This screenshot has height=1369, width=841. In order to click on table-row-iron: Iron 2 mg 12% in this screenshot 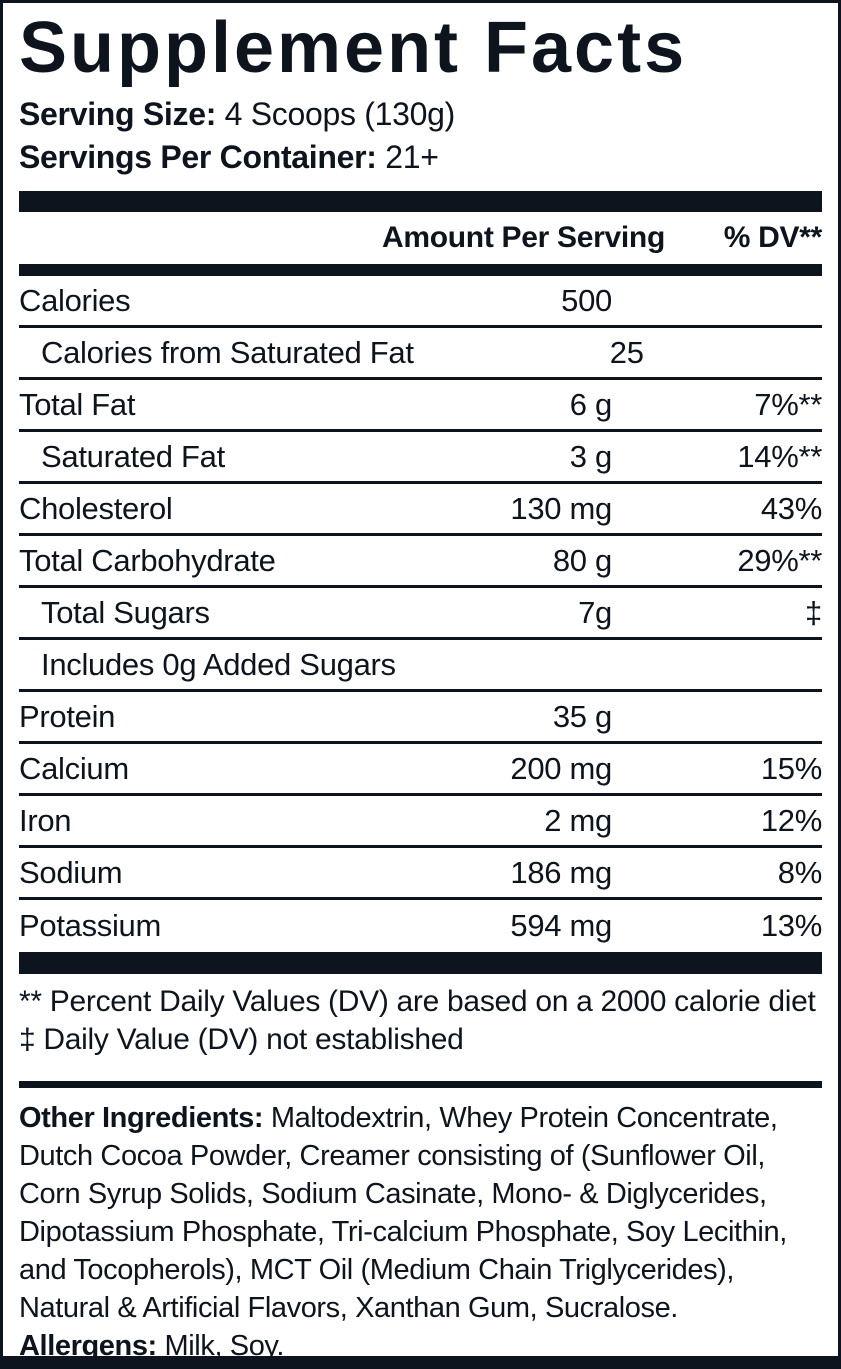, I will do `click(420, 822)`.